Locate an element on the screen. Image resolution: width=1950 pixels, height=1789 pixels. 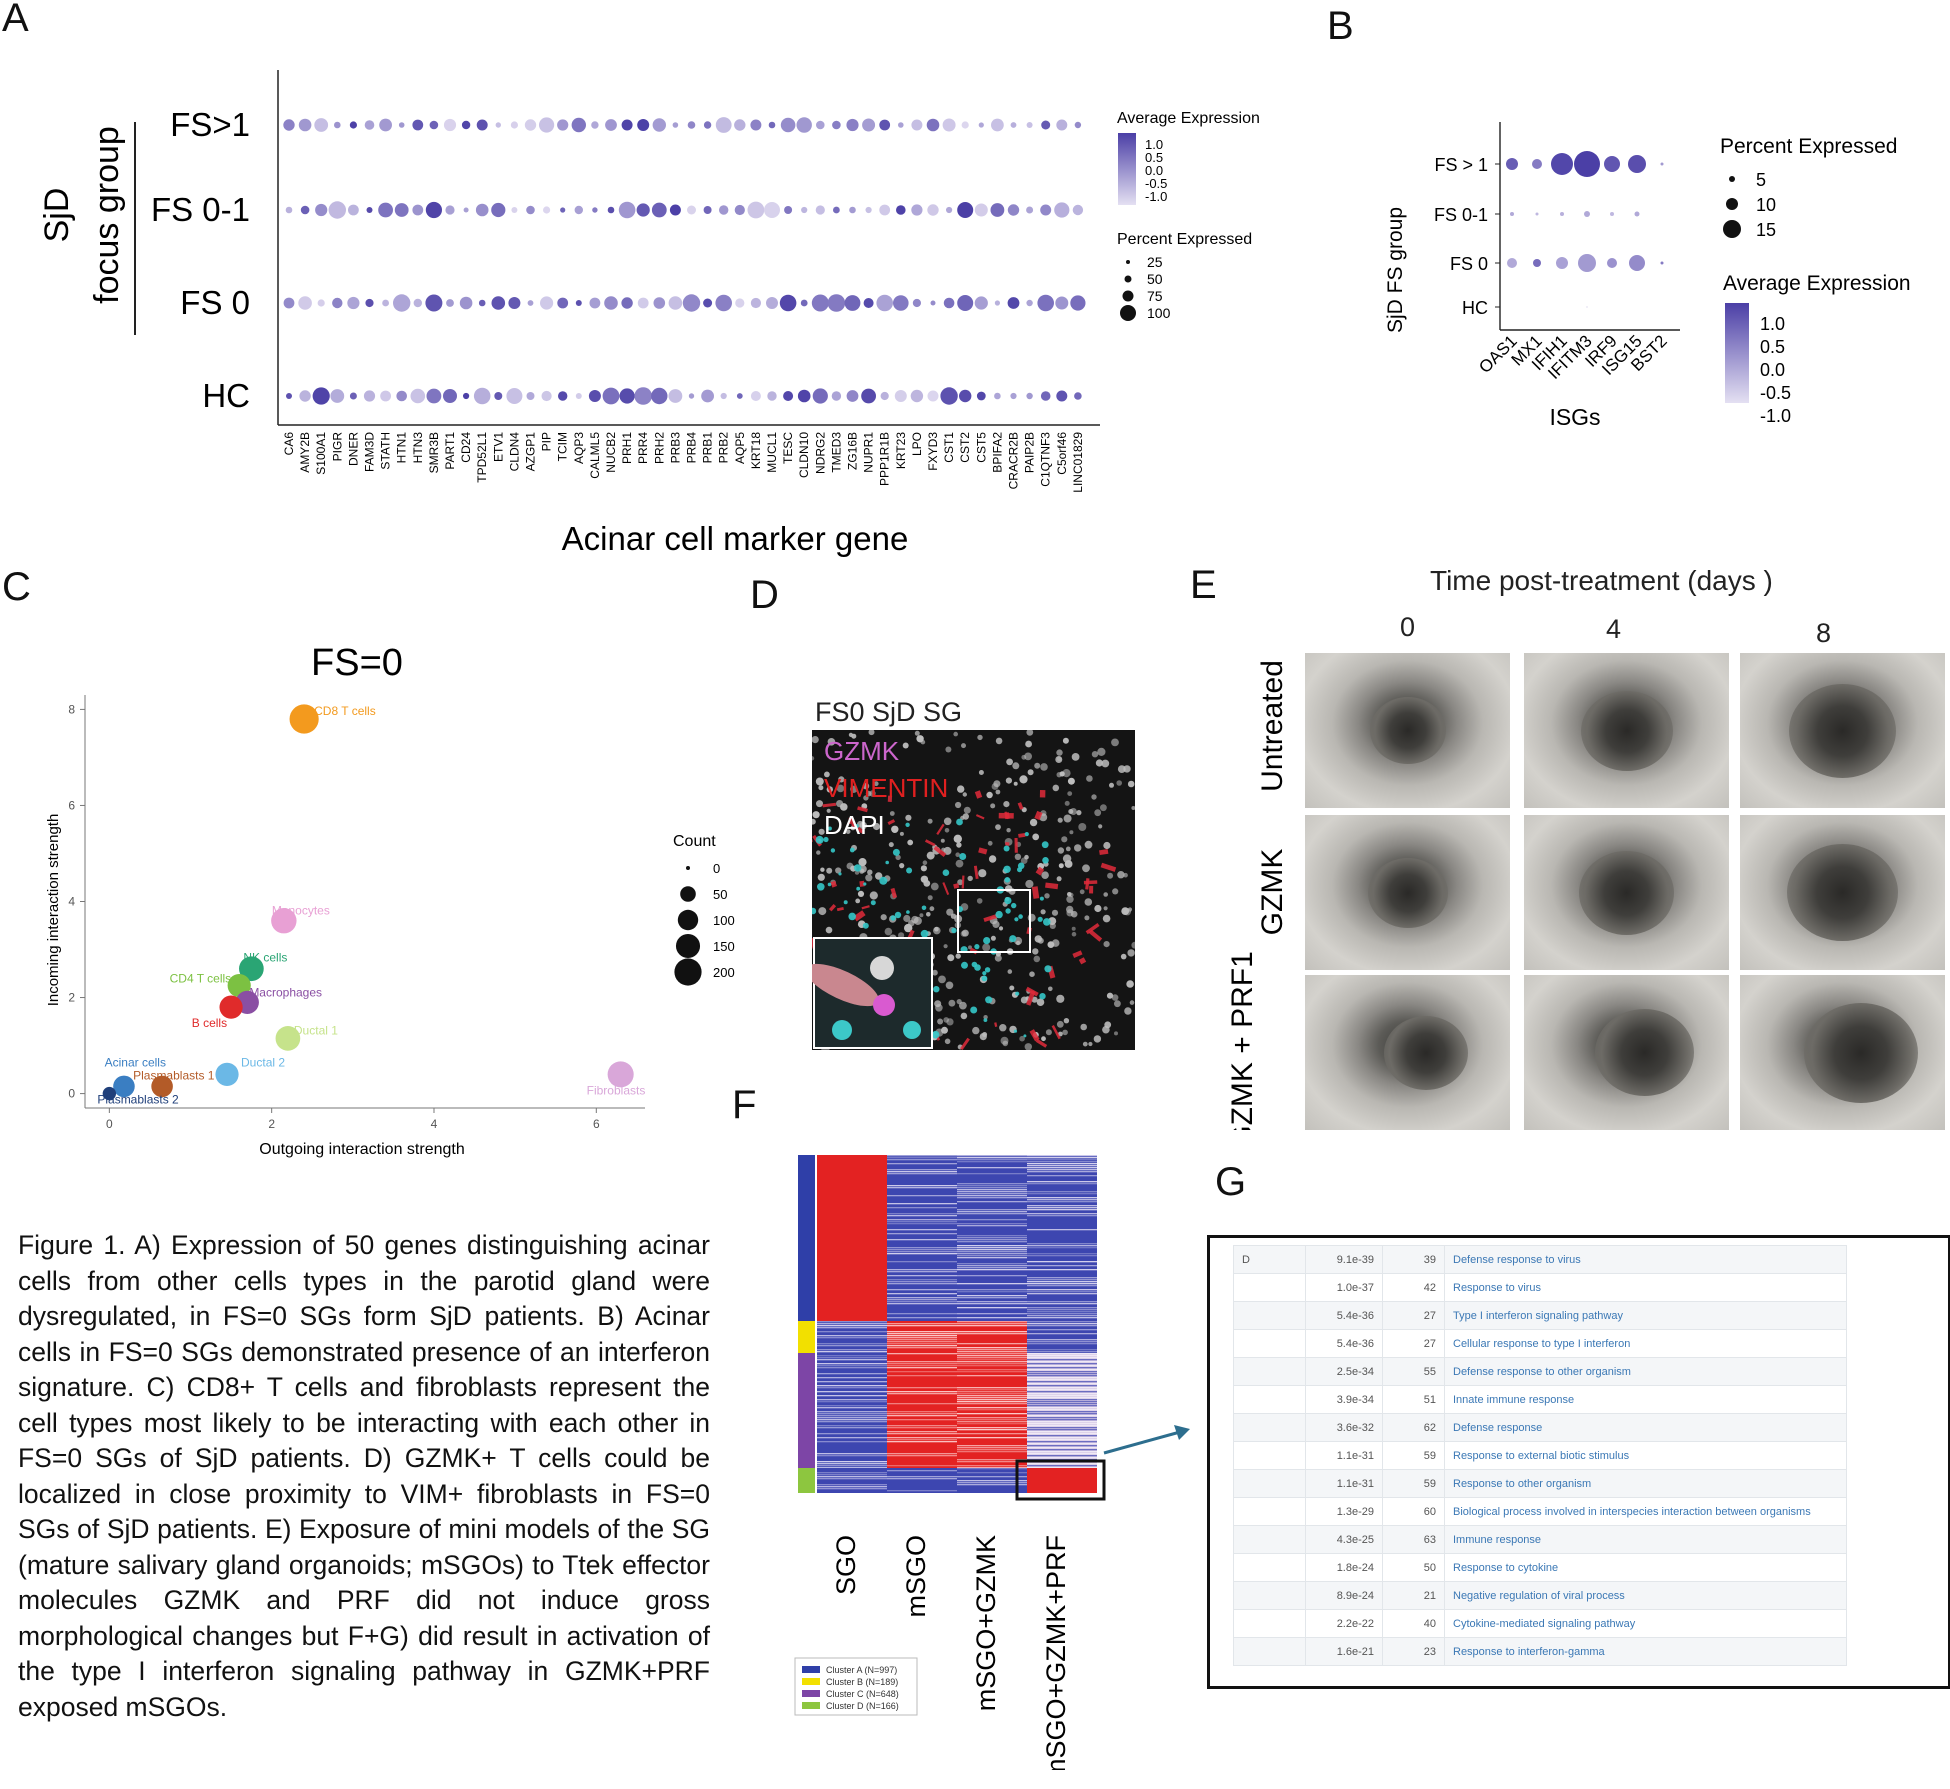
panel-g-cell-p: 4.3e-25 is located at coordinates (1344, 1539).